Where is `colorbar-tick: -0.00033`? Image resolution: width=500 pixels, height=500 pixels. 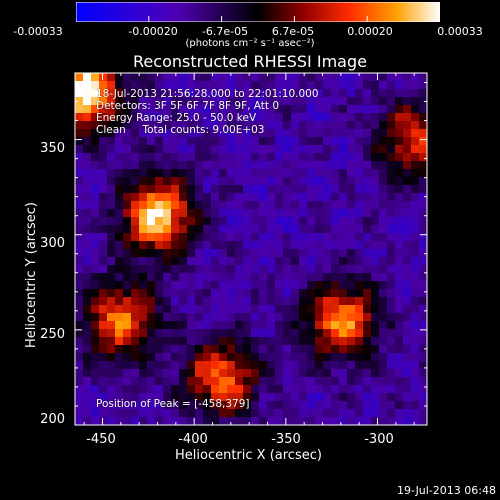
colorbar-tick: -0.00033 is located at coordinates (38, 31).